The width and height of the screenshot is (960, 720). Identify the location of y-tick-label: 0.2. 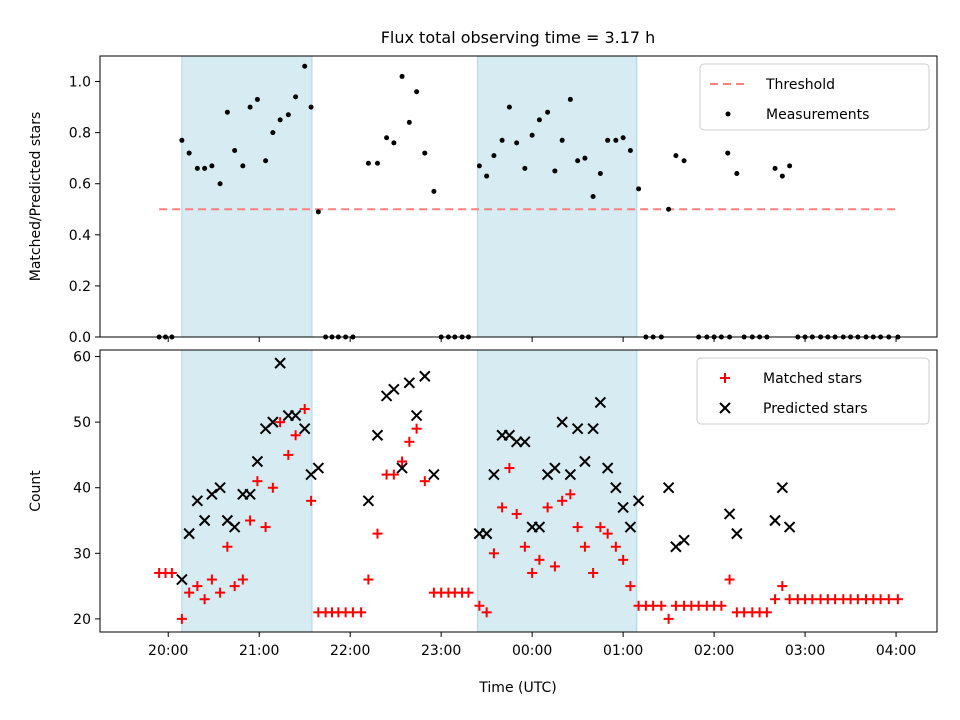
(80, 287).